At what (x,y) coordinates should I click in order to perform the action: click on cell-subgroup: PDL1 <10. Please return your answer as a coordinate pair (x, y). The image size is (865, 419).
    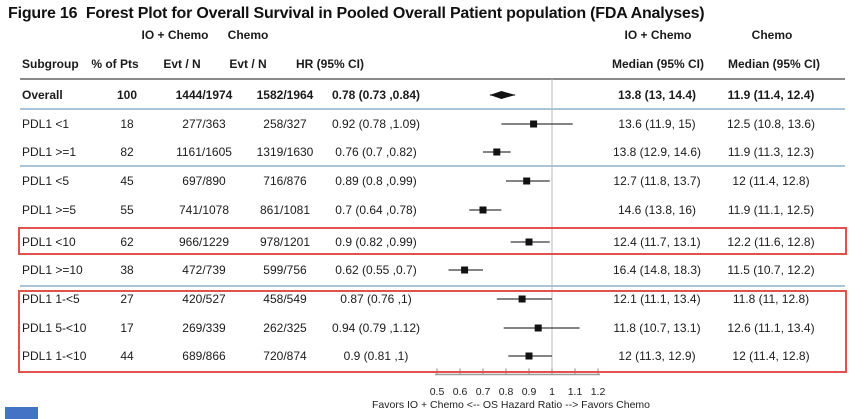
    Looking at the image, I should click on (49, 242).